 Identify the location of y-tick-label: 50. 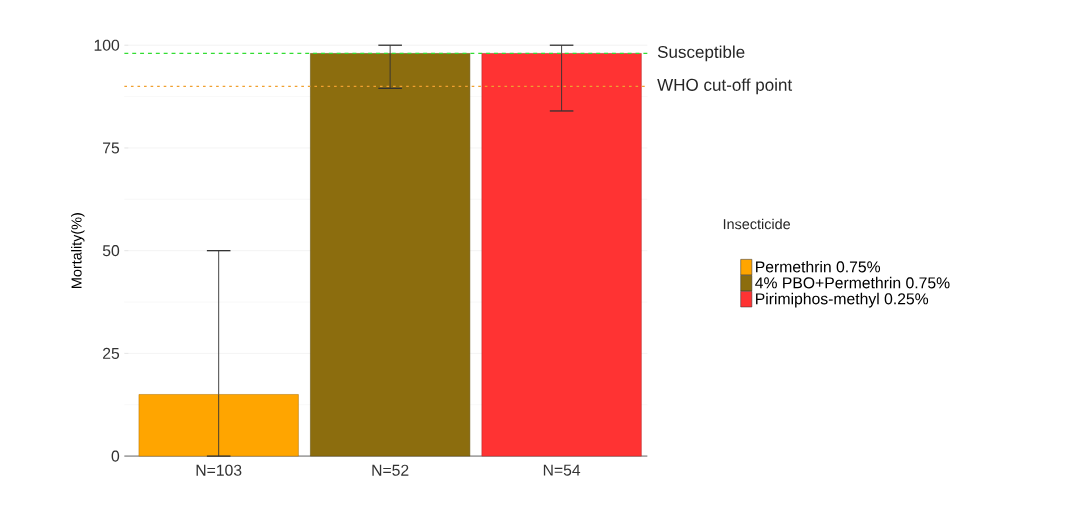
(111, 251).